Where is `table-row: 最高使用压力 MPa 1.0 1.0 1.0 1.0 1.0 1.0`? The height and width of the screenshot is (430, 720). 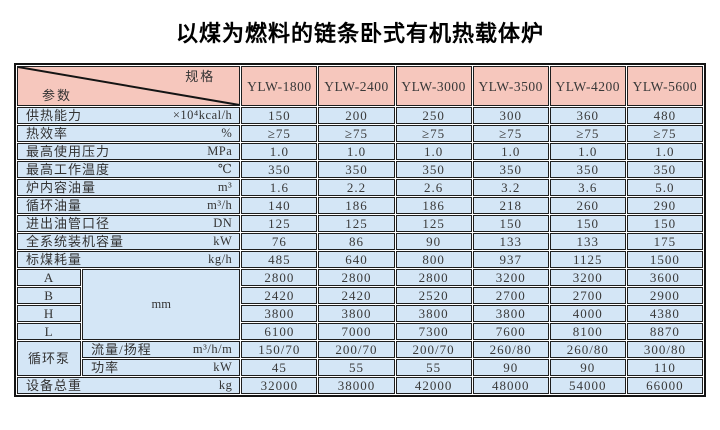 table-row: 最高使用压力 MPa 1.0 1.0 1.0 1.0 1.0 1.0 is located at coordinates (360, 151).